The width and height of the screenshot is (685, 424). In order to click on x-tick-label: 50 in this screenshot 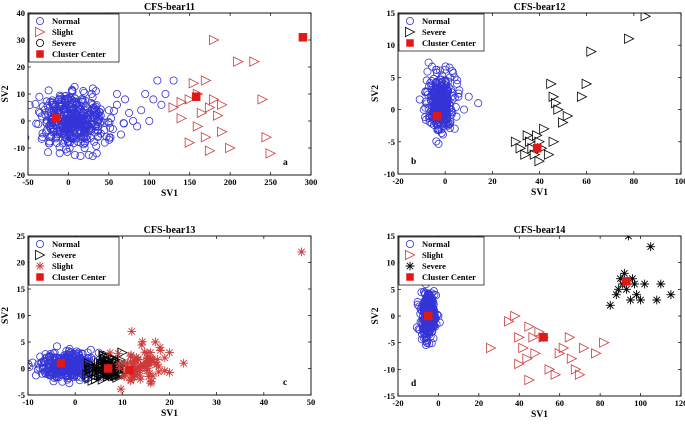, I will do `click(311, 402)`.